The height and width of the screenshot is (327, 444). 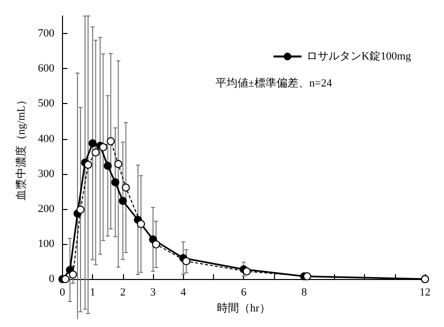 What do you see at coordinates (46, 68) in the screenshot?
I see `y-tick-label: 600` at bounding box center [46, 68].